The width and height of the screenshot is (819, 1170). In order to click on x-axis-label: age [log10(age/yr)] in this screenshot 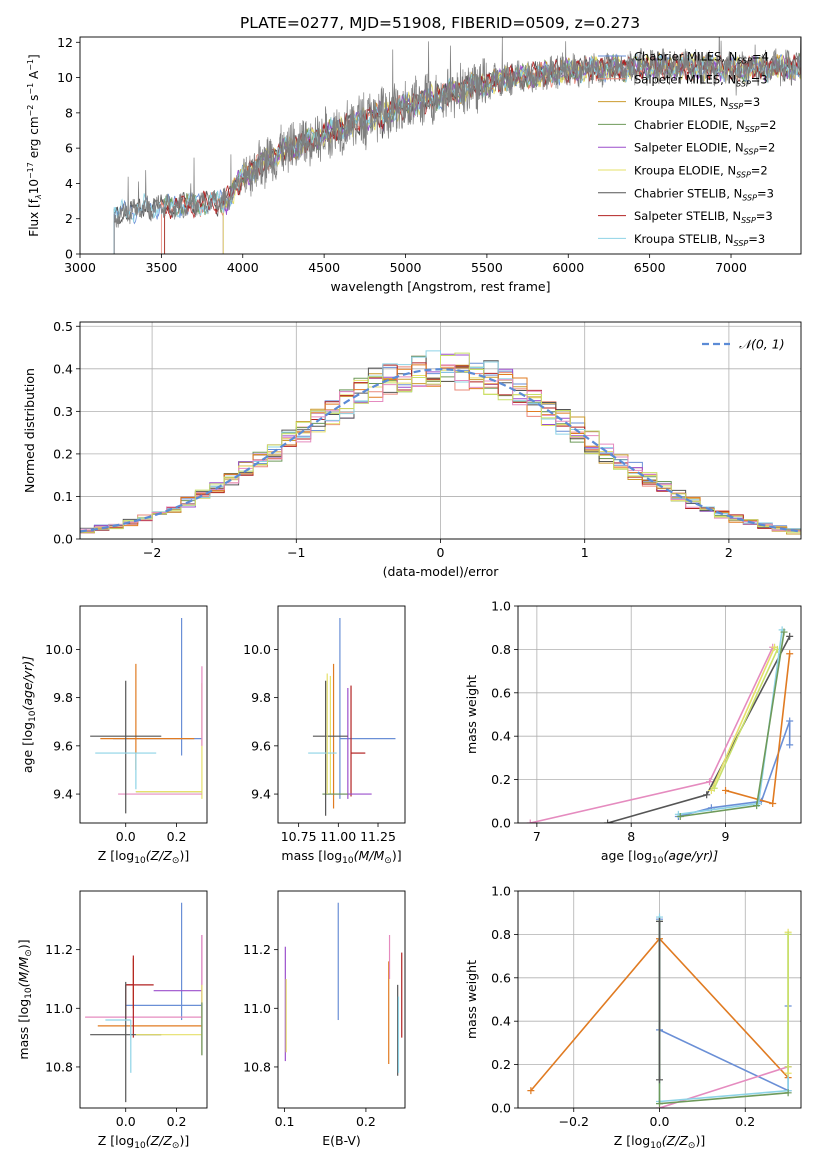, I will do `click(659, 857)`.